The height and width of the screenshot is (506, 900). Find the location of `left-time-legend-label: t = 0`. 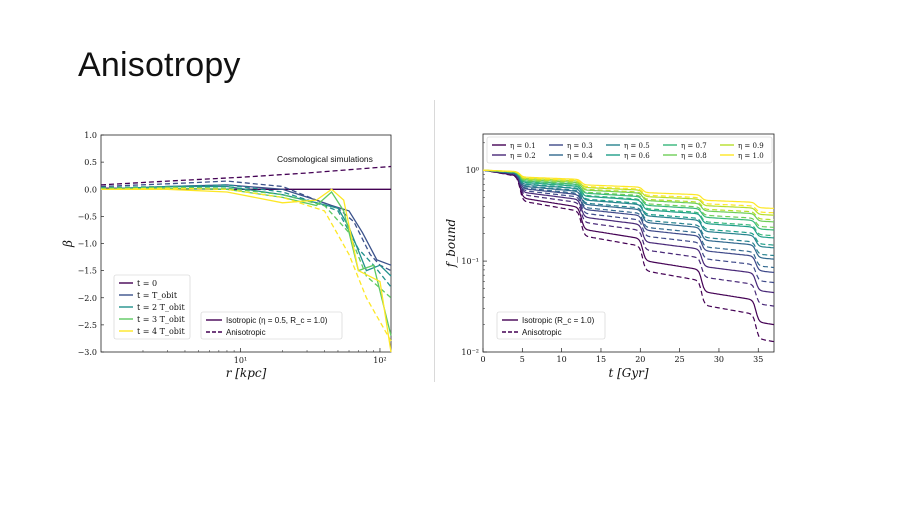

left-time-legend-label: t = 0 is located at coordinates (147, 283).